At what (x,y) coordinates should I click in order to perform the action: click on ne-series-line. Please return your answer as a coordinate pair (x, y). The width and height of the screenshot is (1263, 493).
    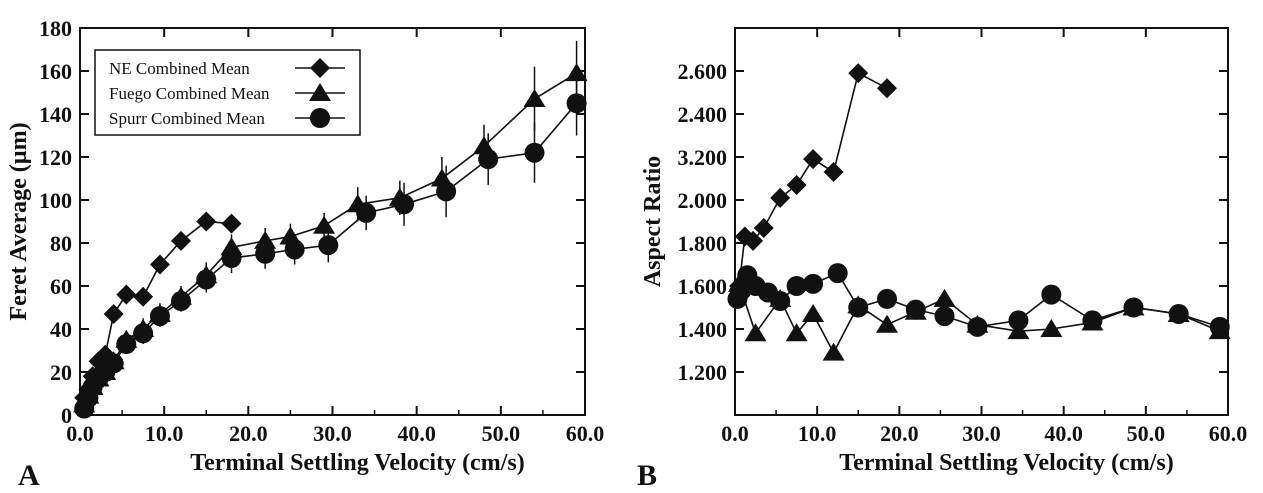
    Looking at the image, I should click on (813, 179).